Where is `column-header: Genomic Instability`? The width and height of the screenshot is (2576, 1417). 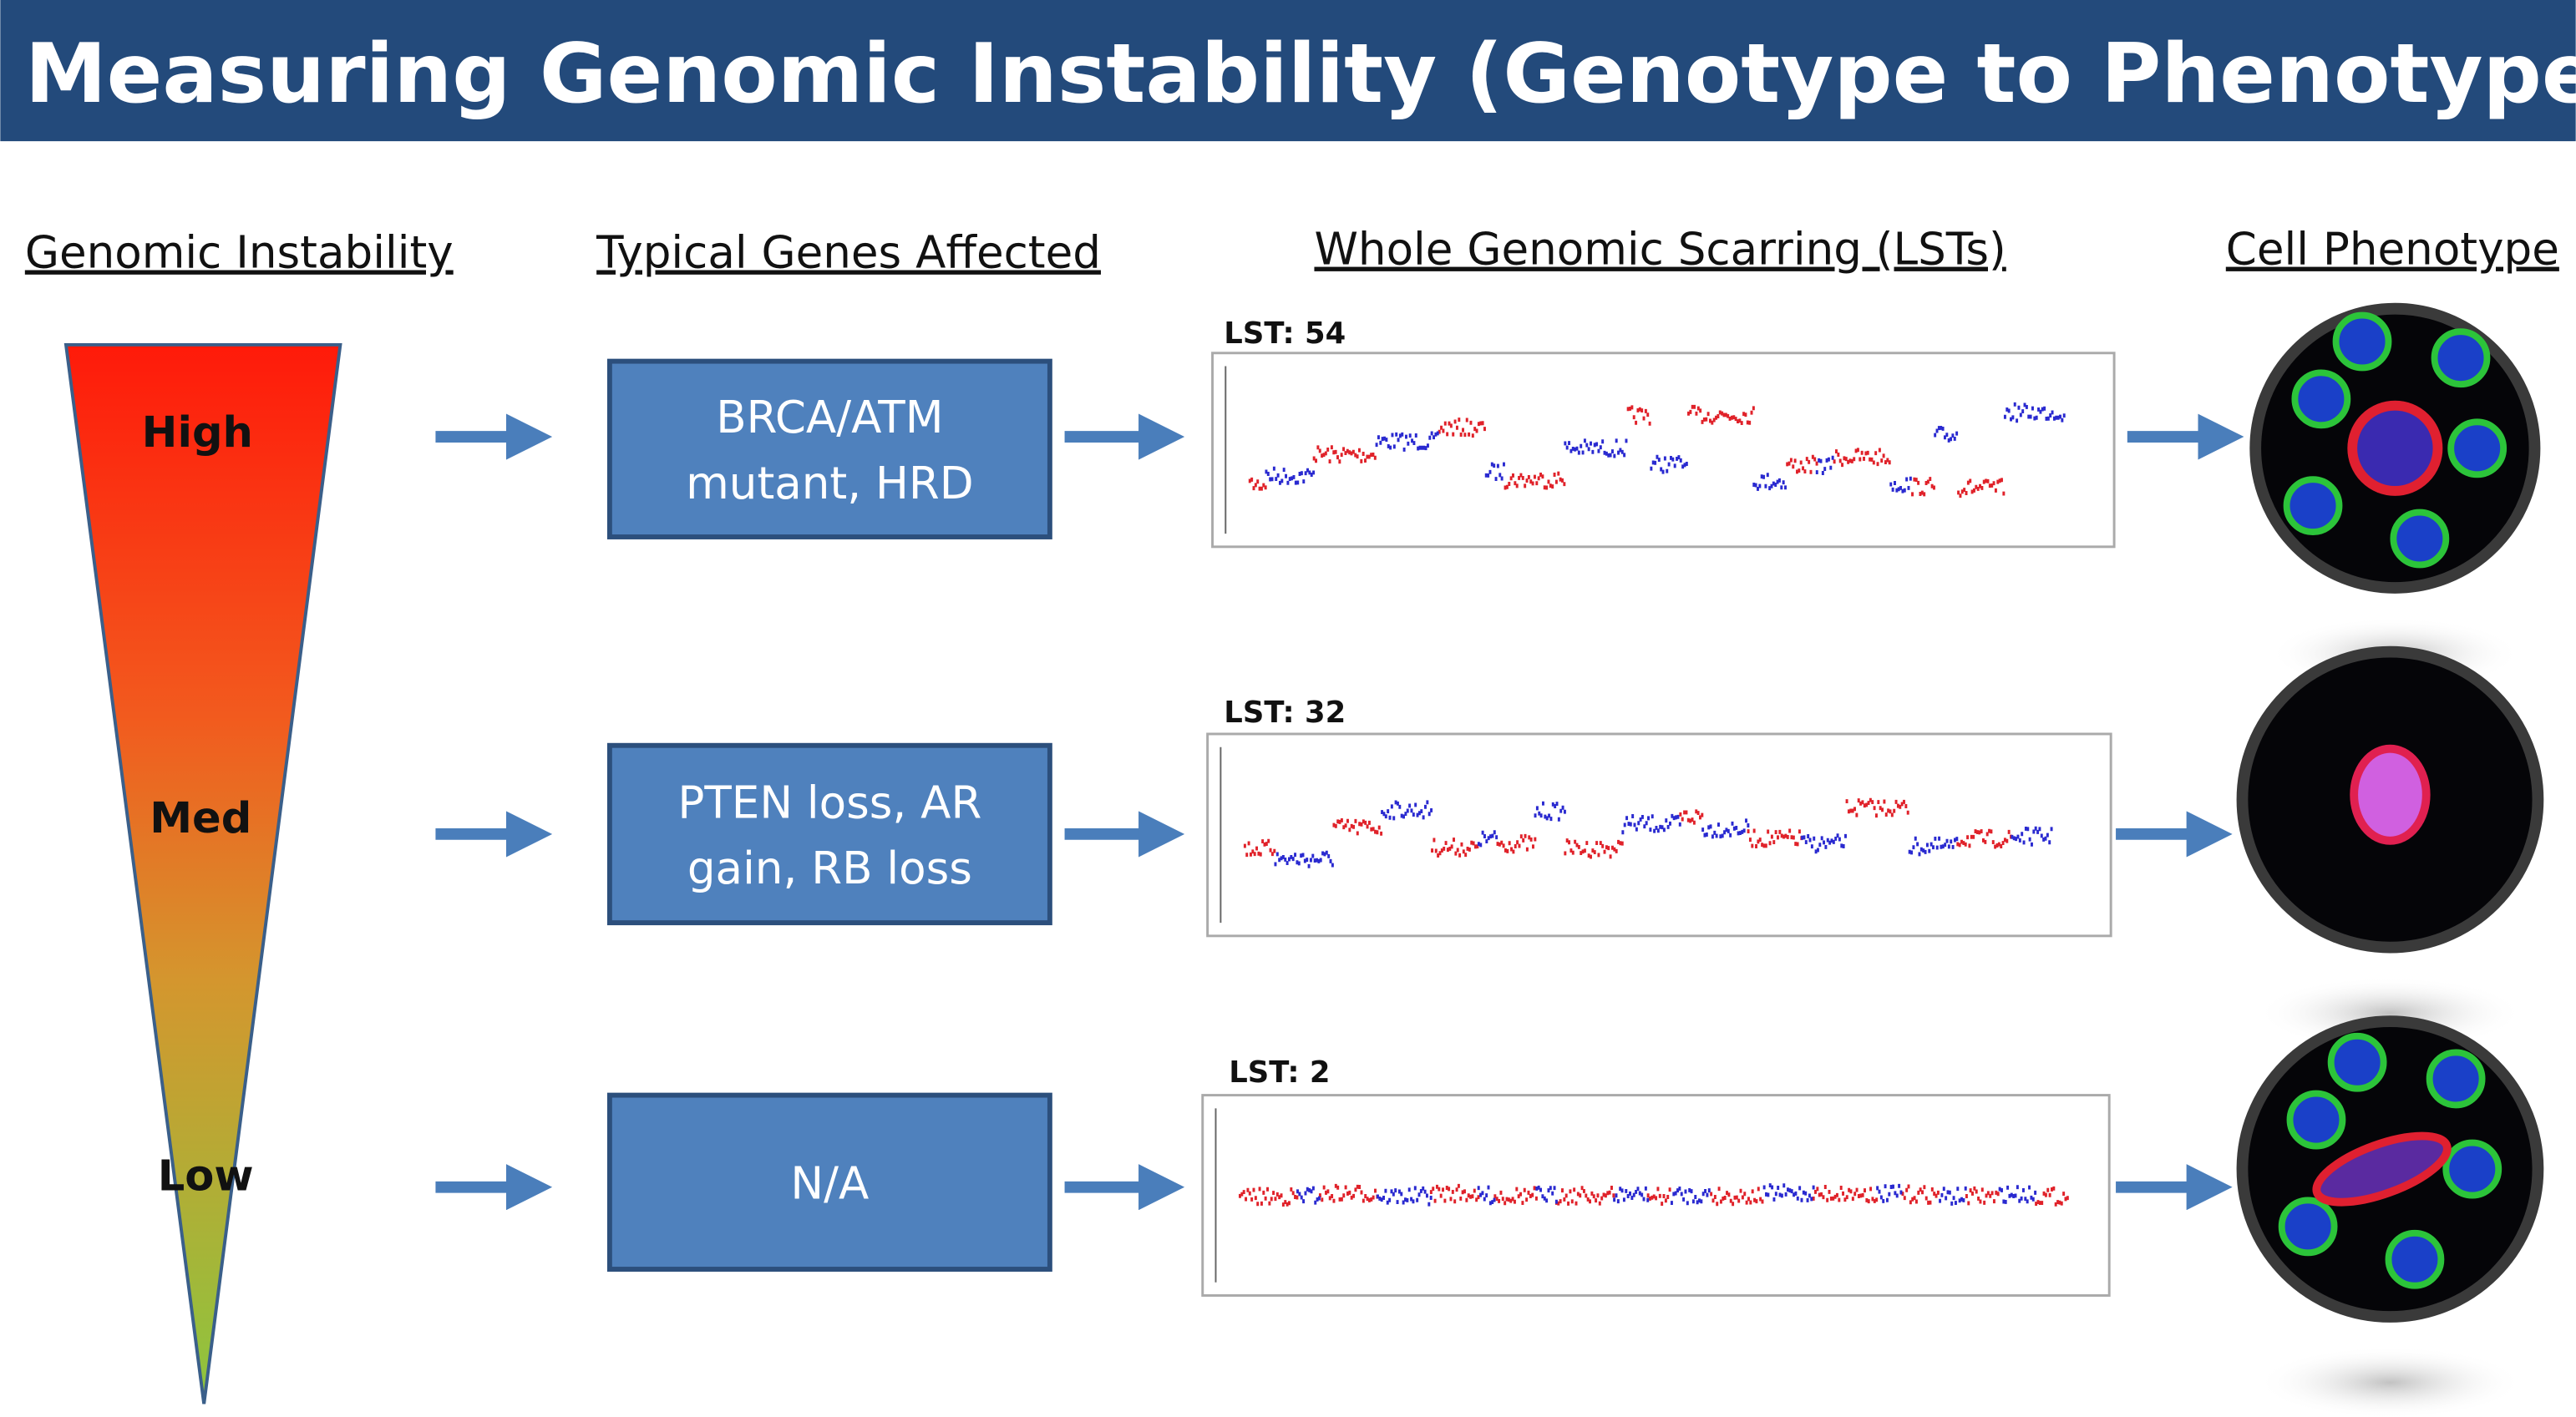 column-header: Genomic Instability is located at coordinates (239, 253).